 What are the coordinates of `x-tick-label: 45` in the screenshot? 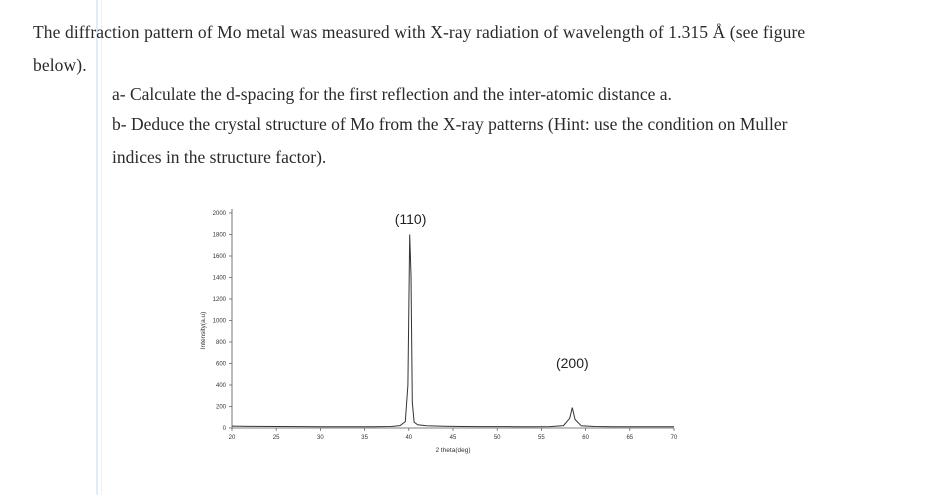 It's located at (453, 438).